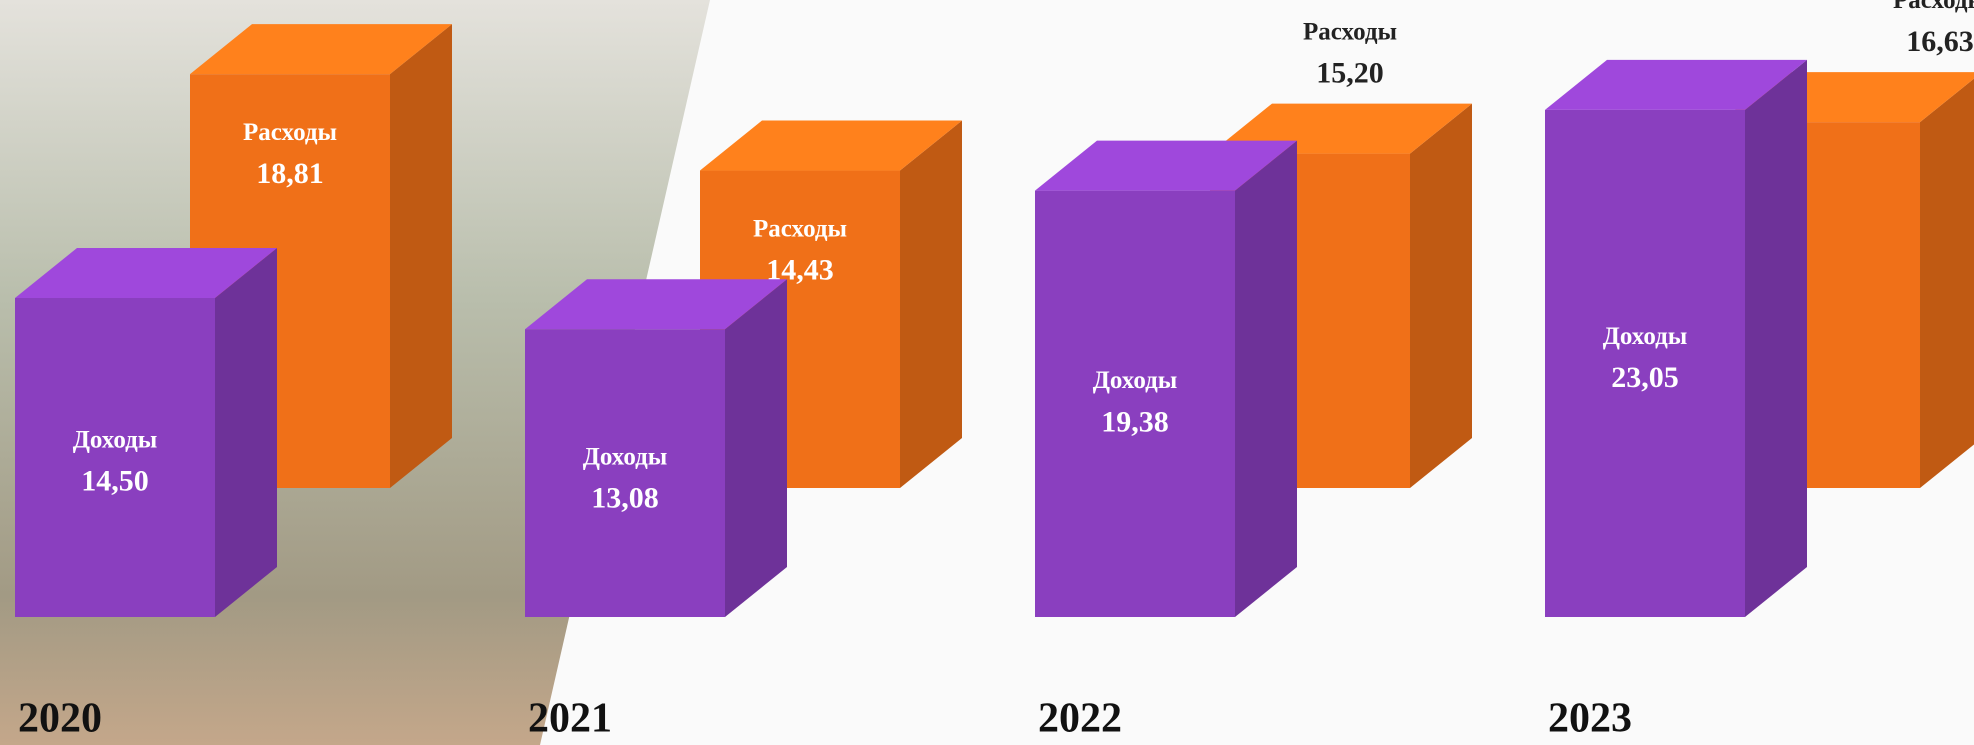 Image resolution: width=1974 pixels, height=745 pixels. What do you see at coordinates (115, 480) in the screenshot?
I see `data-label: 14,50` at bounding box center [115, 480].